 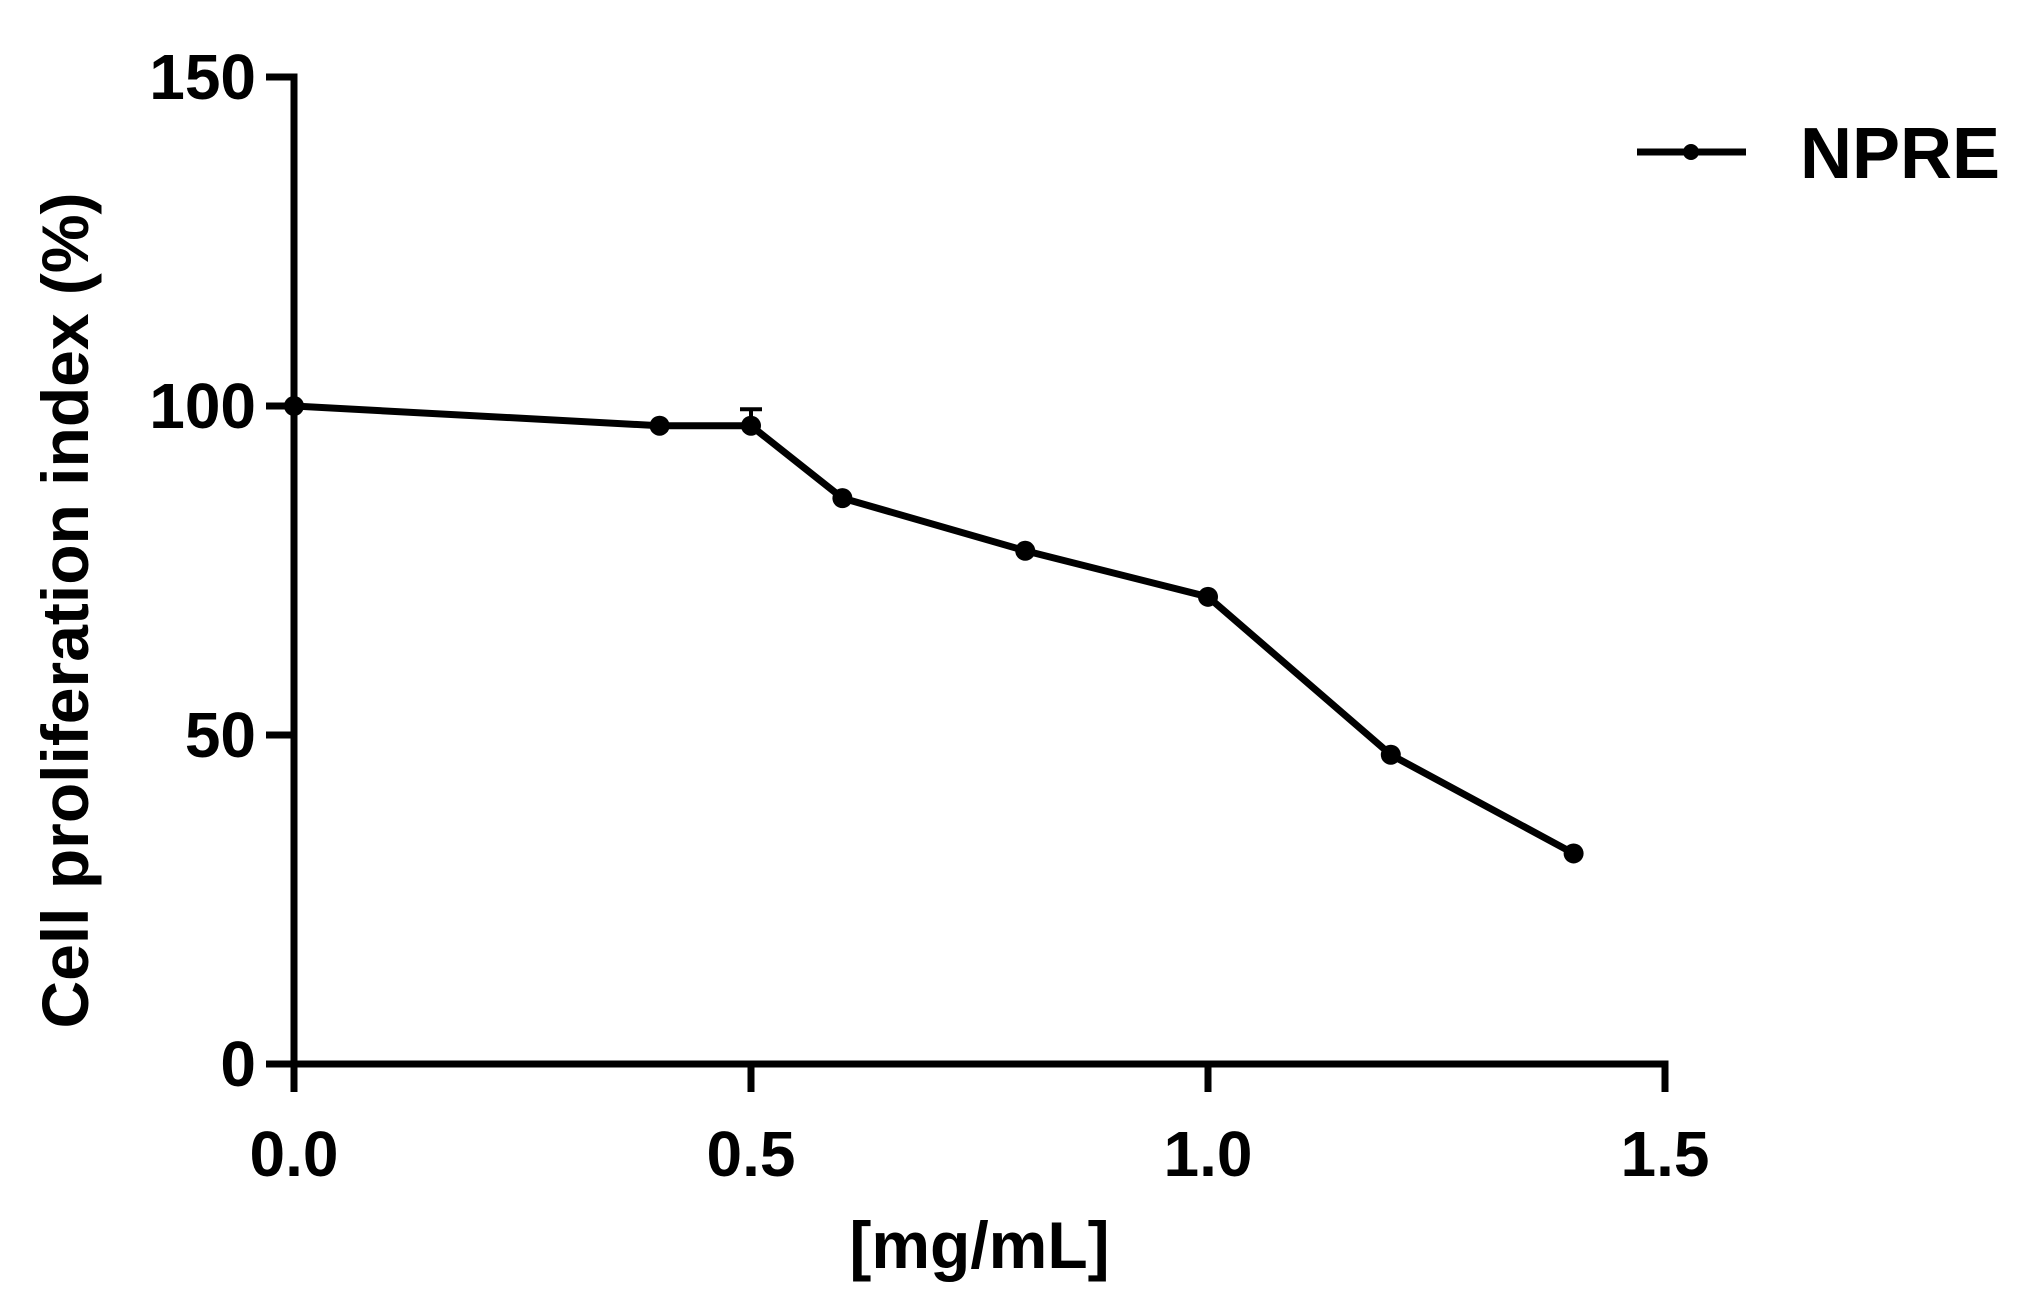 What do you see at coordinates (294, 1154) in the screenshot?
I see `x-tick-label: 0.0` at bounding box center [294, 1154].